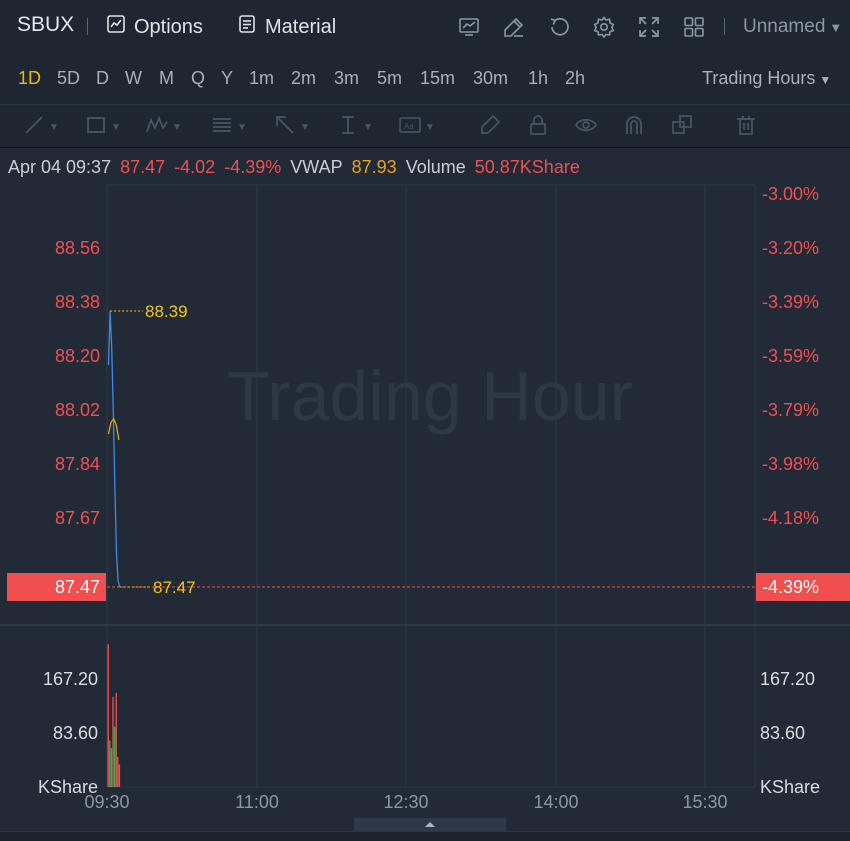 The image size is (850, 841). Describe the element at coordinates (166, 311) in the screenshot. I see `high-marker-label: 88.39` at that location.